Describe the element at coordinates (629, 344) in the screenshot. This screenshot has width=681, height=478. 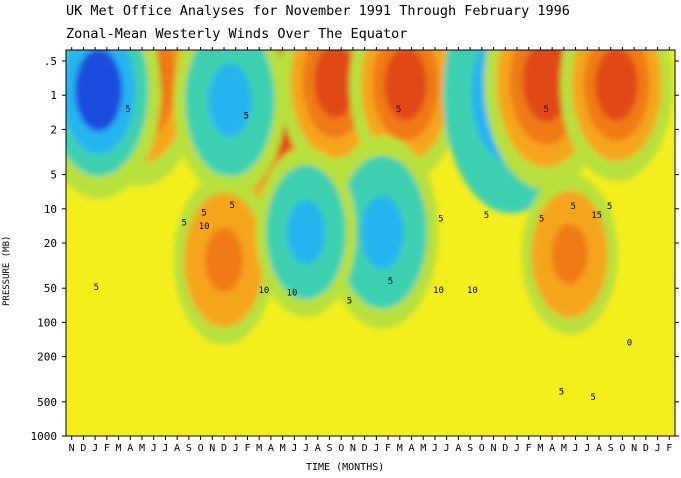
I see `contour-label: 0` at that location.